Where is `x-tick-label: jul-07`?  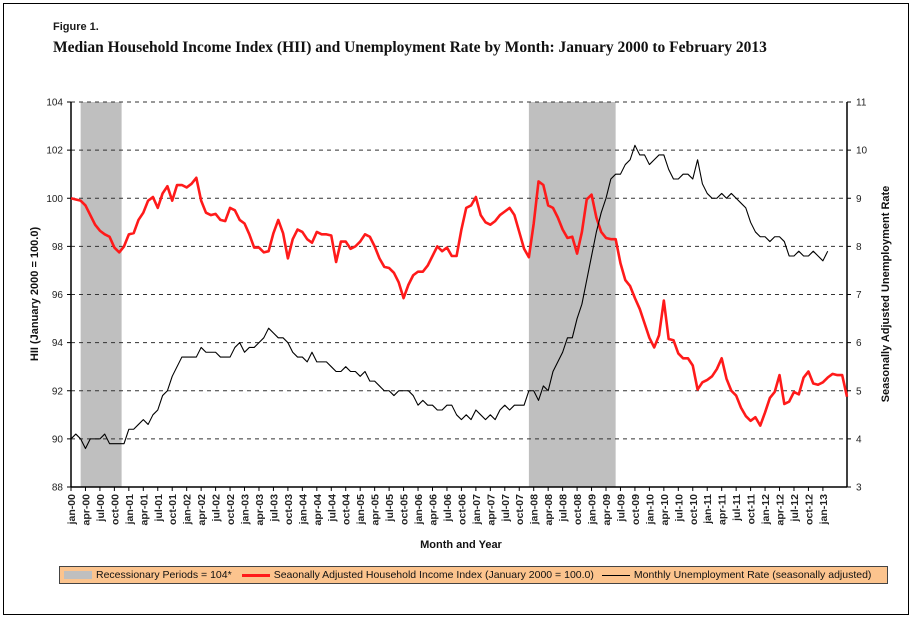
x-tick-label: jul-07 is located at coordinates (506, 508).